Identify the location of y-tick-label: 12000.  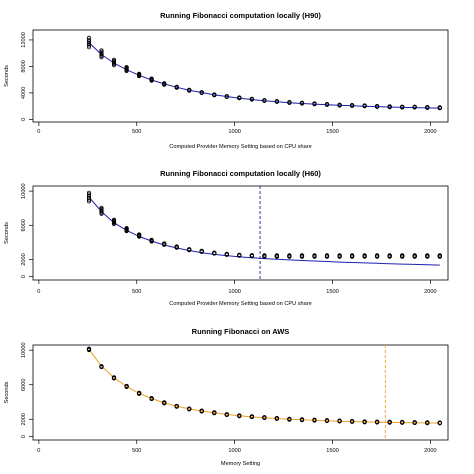
(24, 40).